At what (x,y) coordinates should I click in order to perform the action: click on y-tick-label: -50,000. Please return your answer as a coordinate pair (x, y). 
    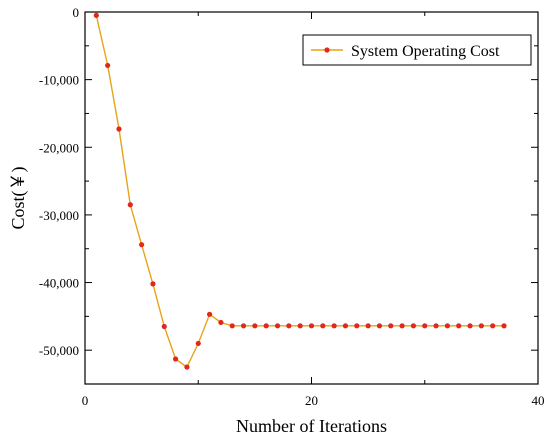
    Looking at the image, I should click on (59, 350).